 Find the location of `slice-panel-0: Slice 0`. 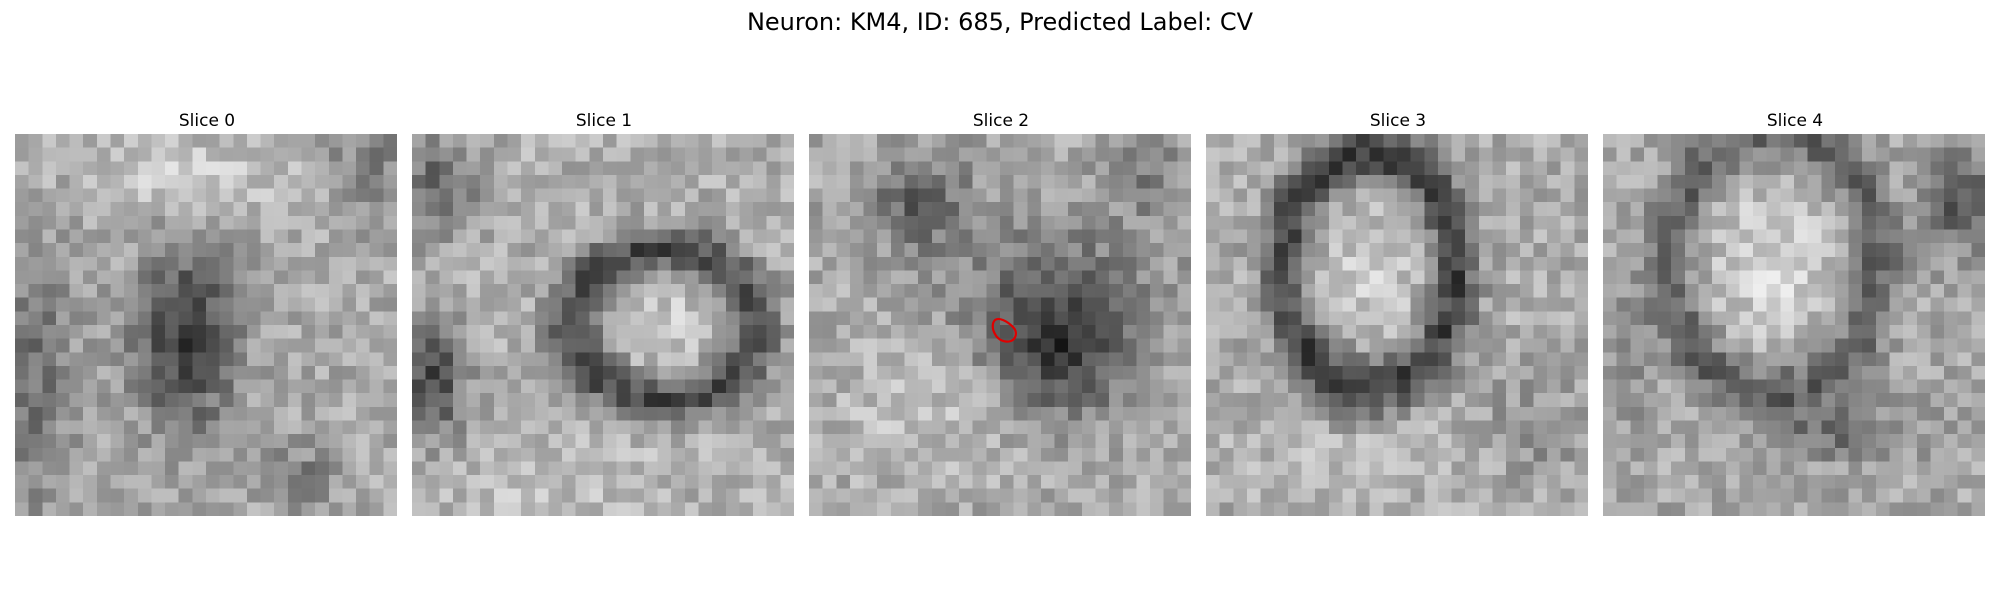

slice-panel-0: Slice 0 is located at coordinates (207, 312).